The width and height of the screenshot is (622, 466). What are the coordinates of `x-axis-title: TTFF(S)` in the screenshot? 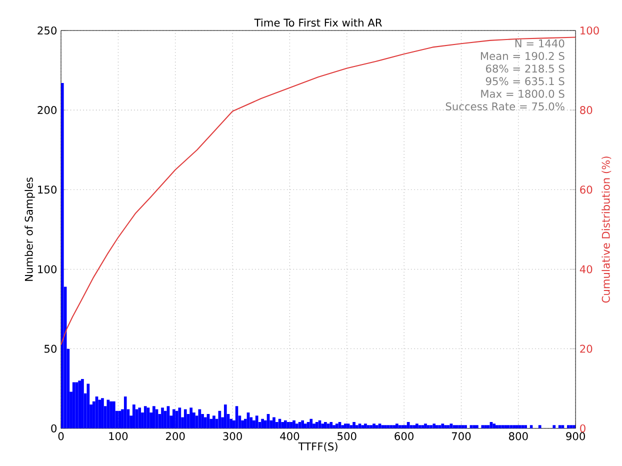 It's located at (318, 447).